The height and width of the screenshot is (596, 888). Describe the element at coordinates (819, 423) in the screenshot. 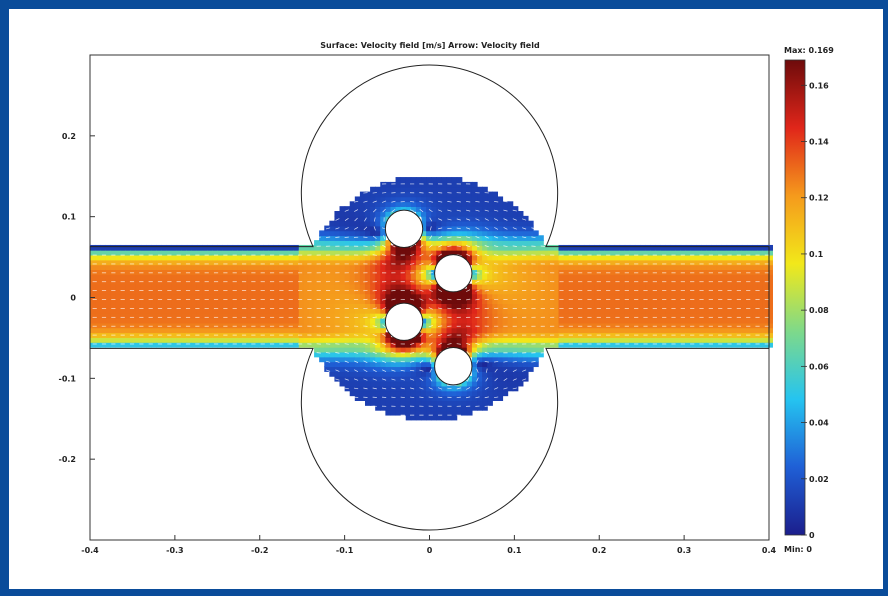

I see `colorbar-tick-label: 0.04` at that location.